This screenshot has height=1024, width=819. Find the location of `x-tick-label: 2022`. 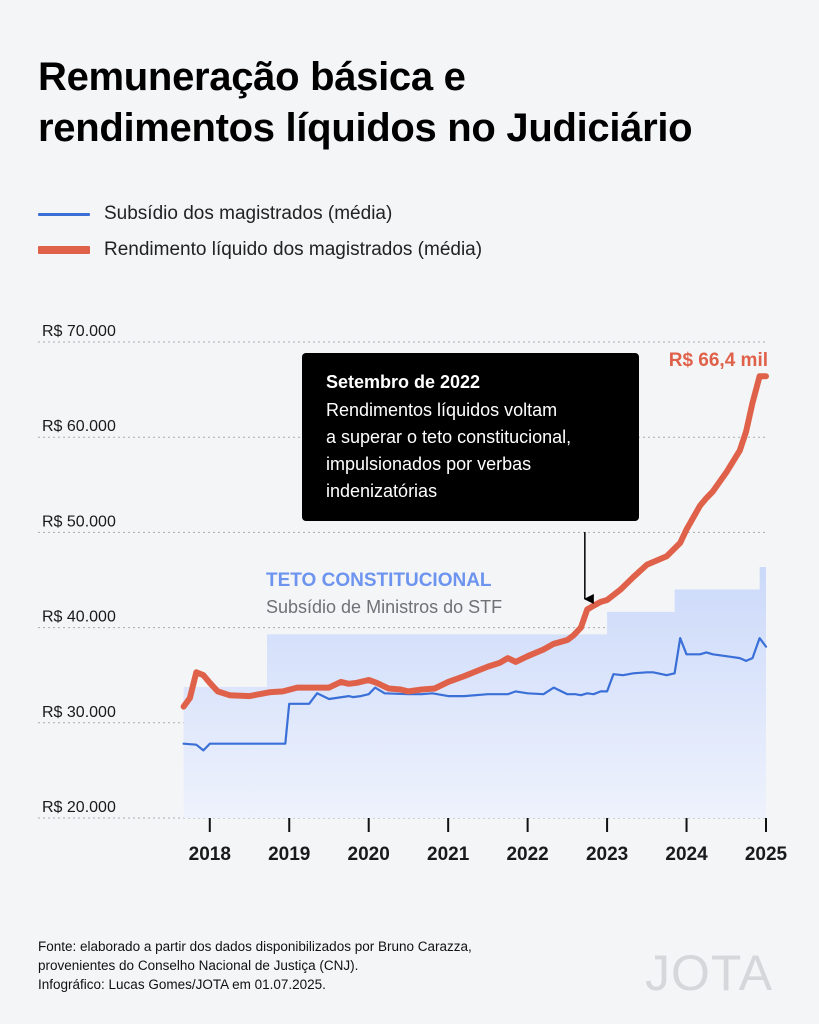

x-tick-label: 2022 is located at coordinates (527, 854).